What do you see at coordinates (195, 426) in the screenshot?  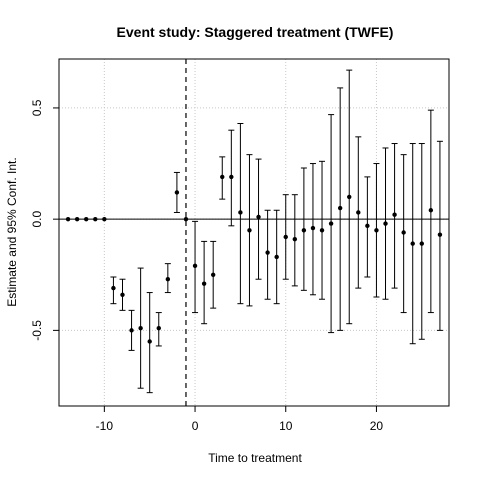 I see `x-tick-label: 0` at bounding box center [195, 426].